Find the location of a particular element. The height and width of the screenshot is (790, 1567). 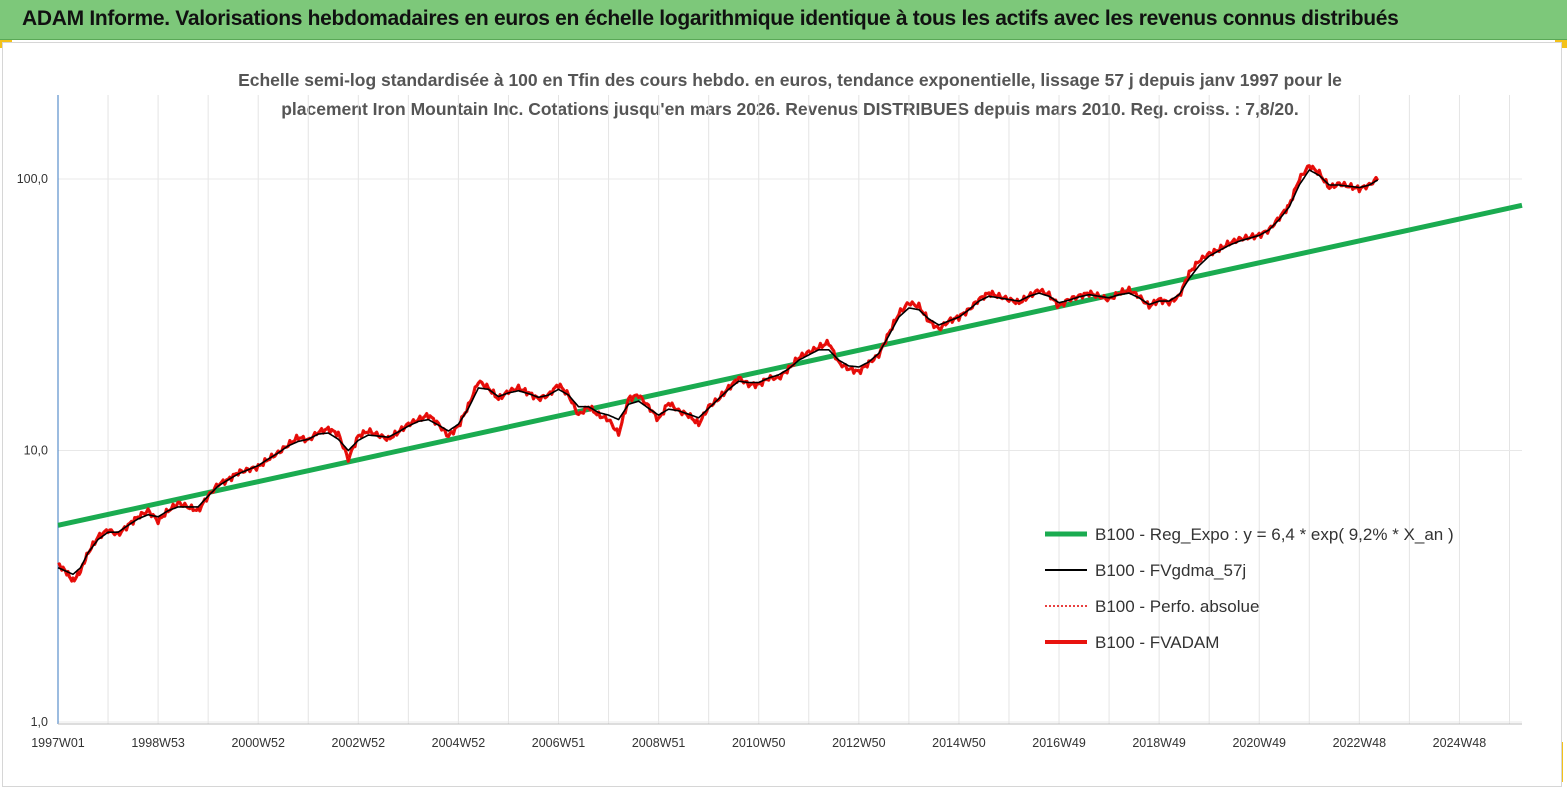

x-tick-label: 2016W49 is located at coordinates (1059, 743).